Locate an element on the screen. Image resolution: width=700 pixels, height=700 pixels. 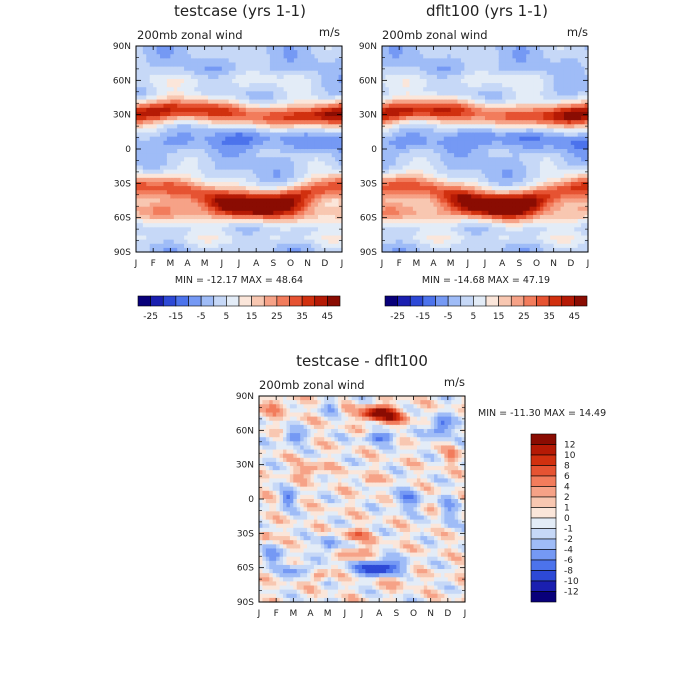
y-tick-label: 60S is located at coordinates (122, 219).